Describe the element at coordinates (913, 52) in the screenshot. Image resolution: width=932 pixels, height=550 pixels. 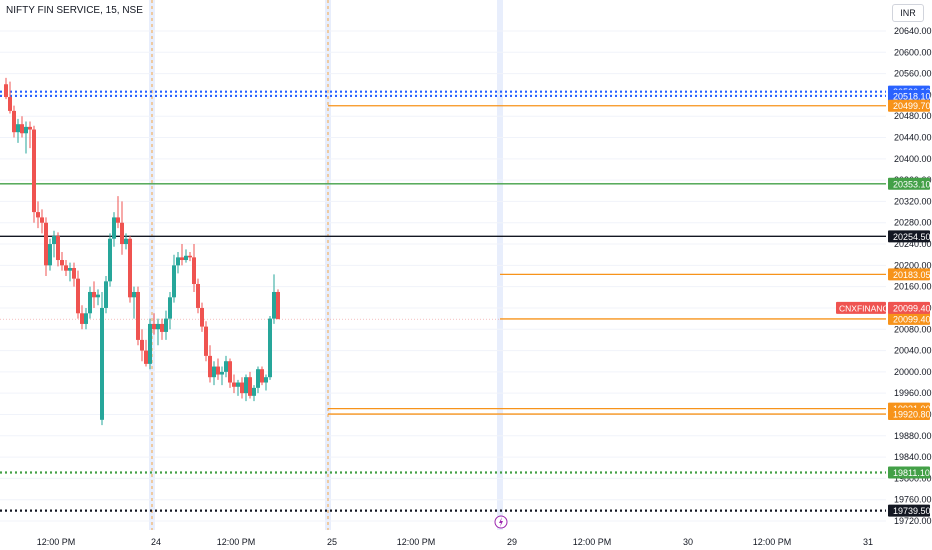
I see `y-tick-label-1: 20600.00` at that location.